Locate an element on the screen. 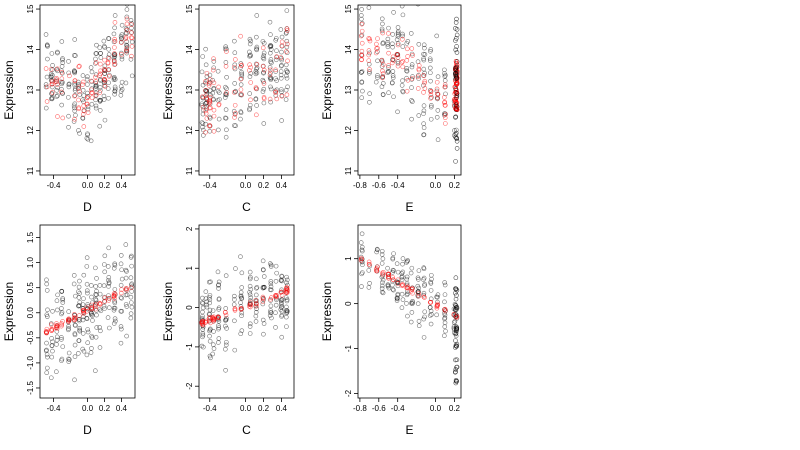 The width and height of the screenshot is (800, 450). y-tick-label: 11 is located at coordinates (30, 170).